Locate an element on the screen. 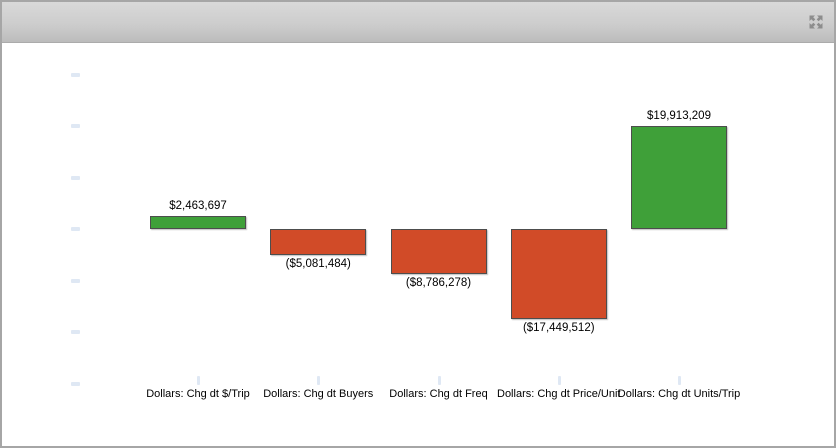  bar-value-label: ($8,786,278) is located at coordinates (438, 283).